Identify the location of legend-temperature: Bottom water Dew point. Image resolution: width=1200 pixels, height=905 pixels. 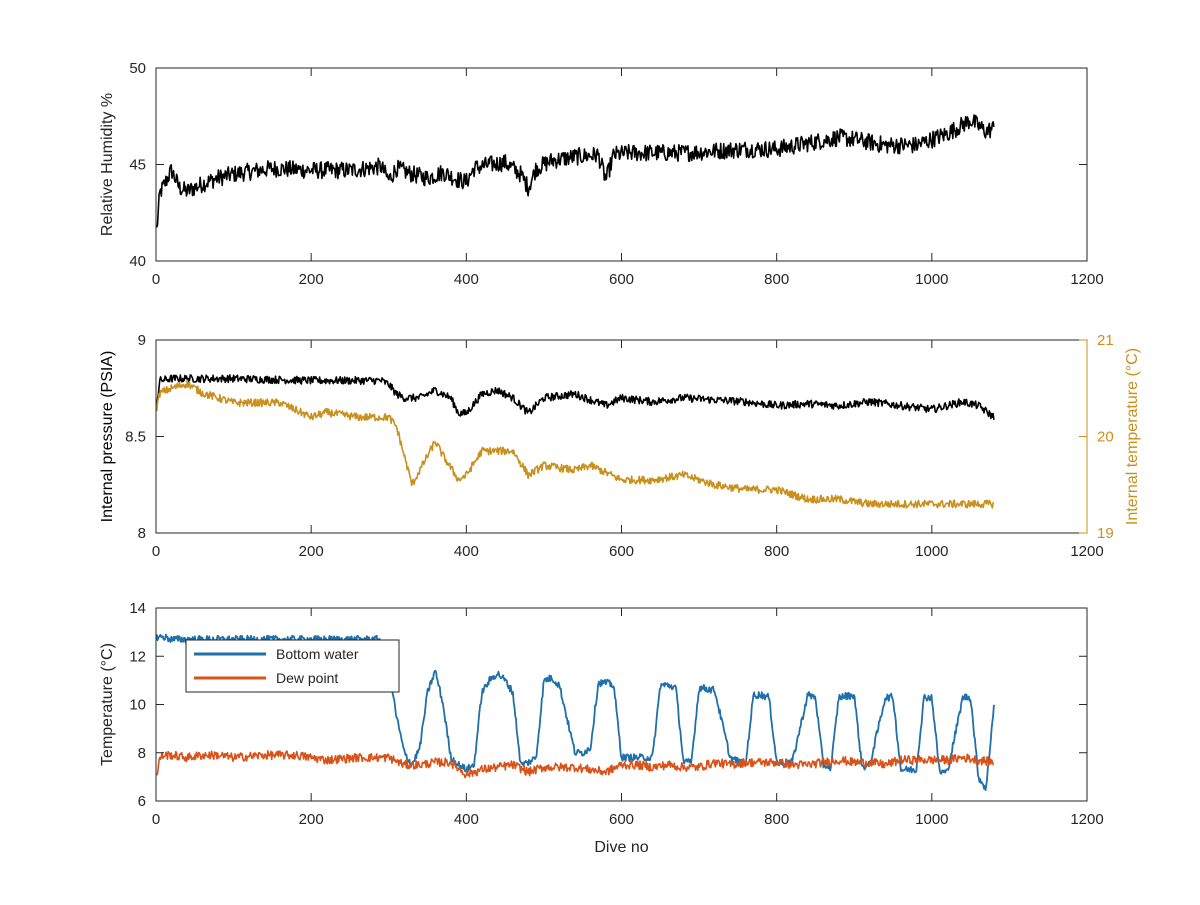
(292, 666).